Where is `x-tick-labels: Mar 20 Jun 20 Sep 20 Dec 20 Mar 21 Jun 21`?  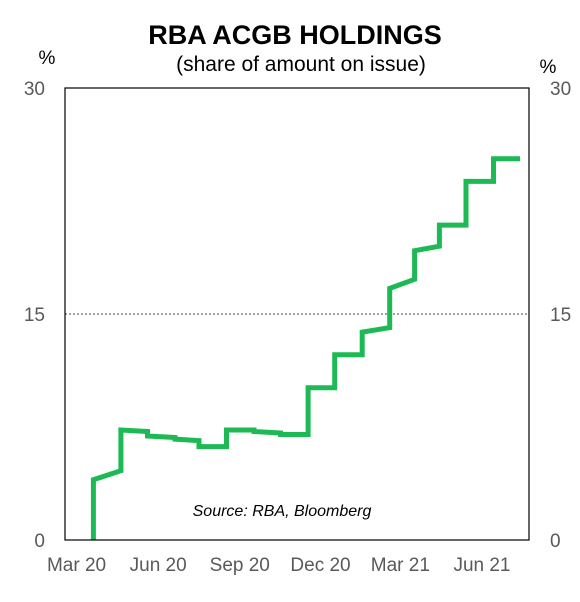
x-tick-labels: Mar 20 Jun 20 Sep 20 Dec 20 Mar 21 Jun 21 is located at coordinates (279, 565).